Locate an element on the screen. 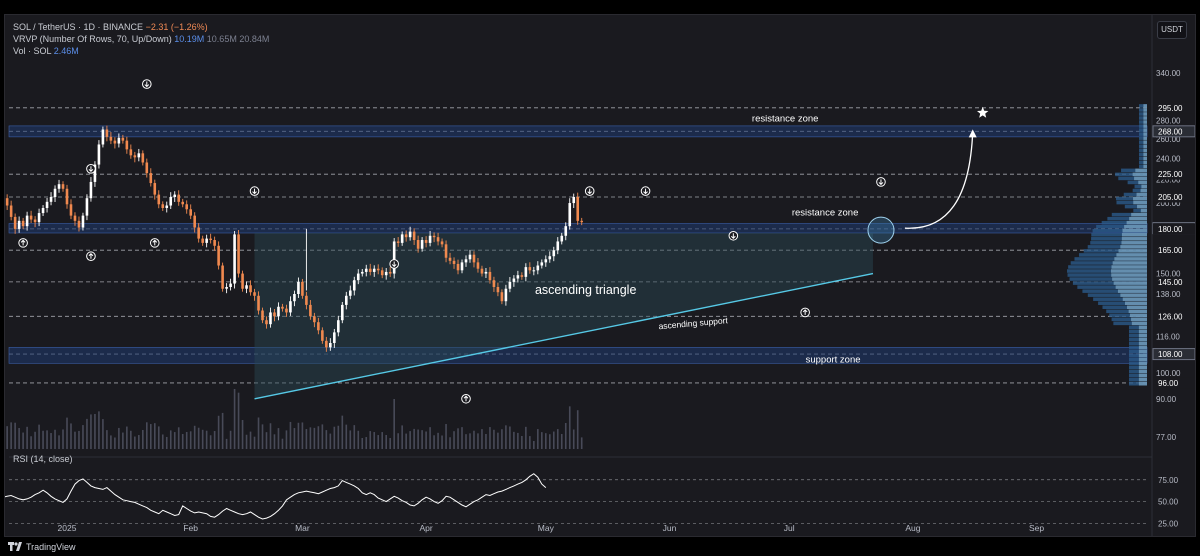  level-tag-label: 268.00 is located at coordinates (1170, 131).